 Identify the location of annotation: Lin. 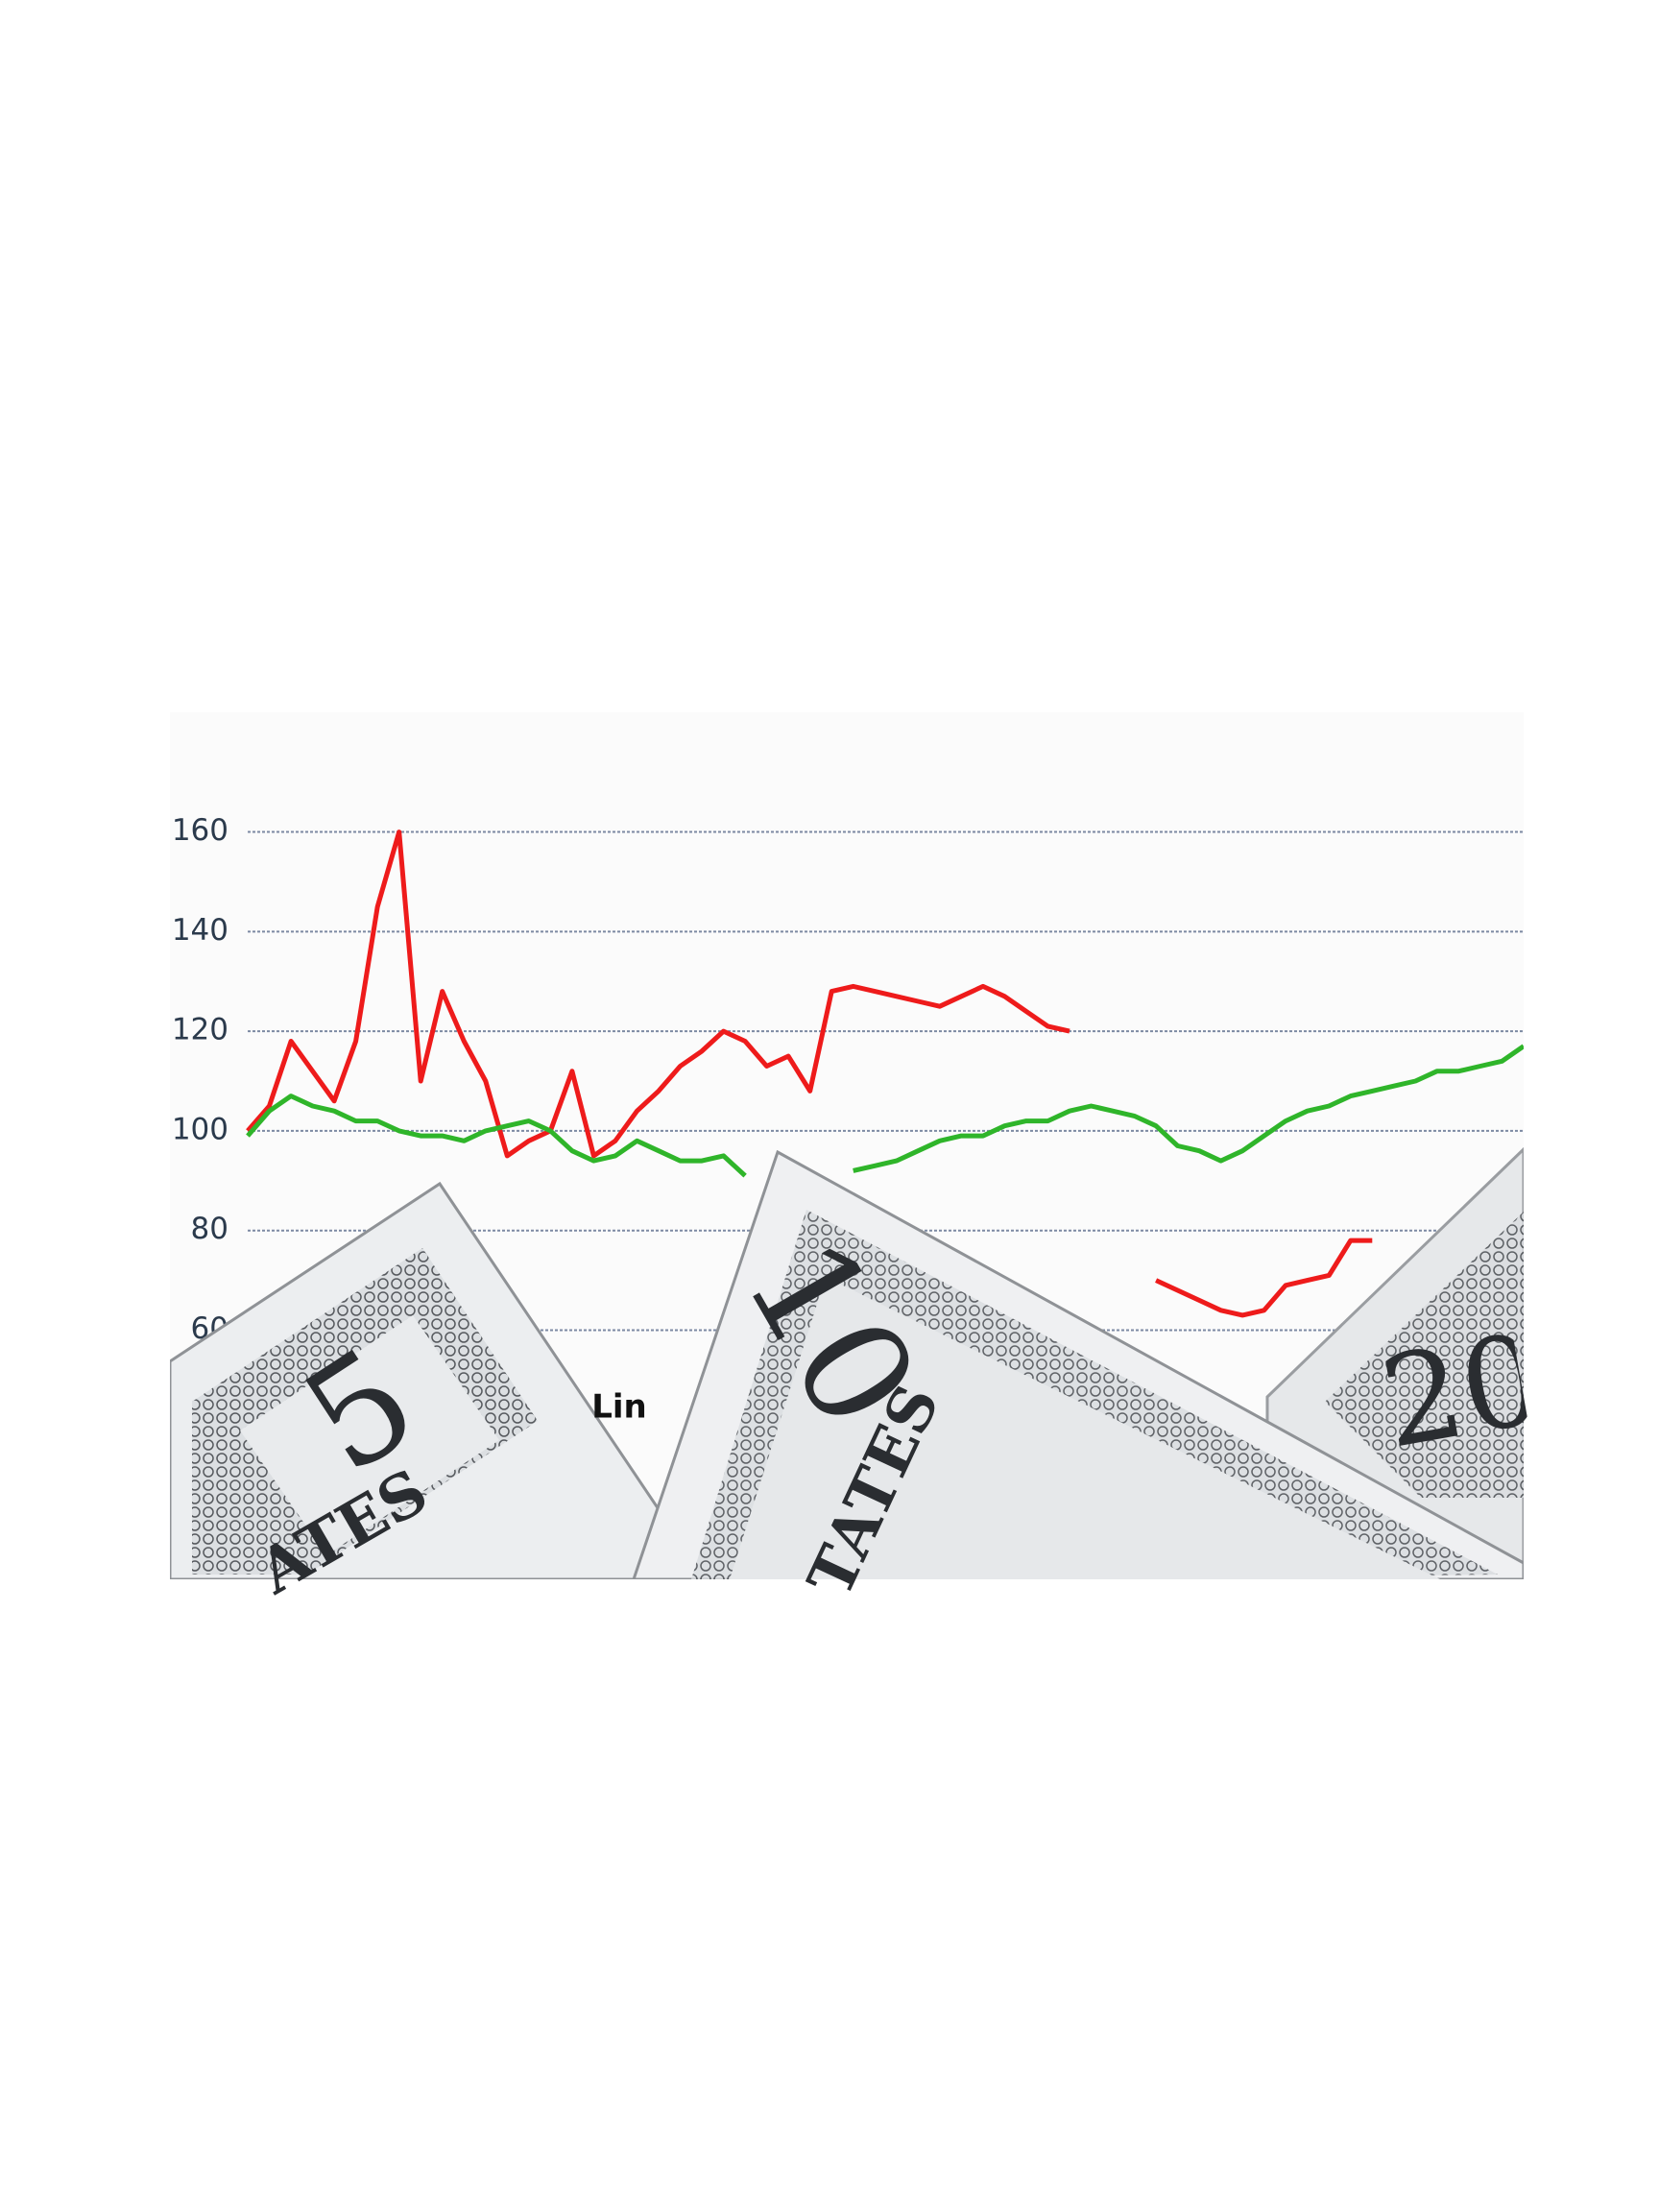
(619, 1407).